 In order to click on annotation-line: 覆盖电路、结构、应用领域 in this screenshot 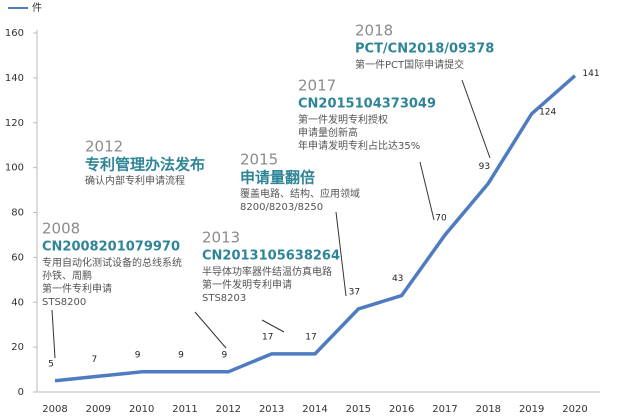, I will do `click(300, 193)`.